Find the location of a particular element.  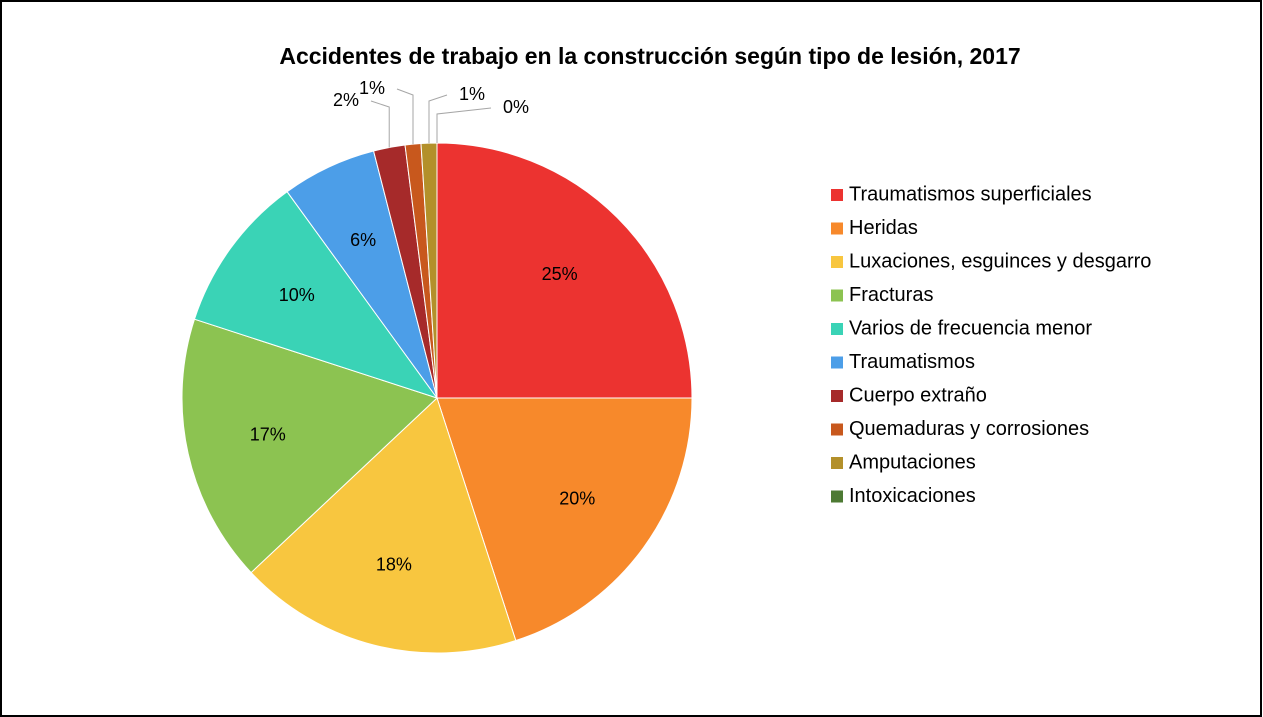

data-label: 0% is located at coordinates (516, 107).